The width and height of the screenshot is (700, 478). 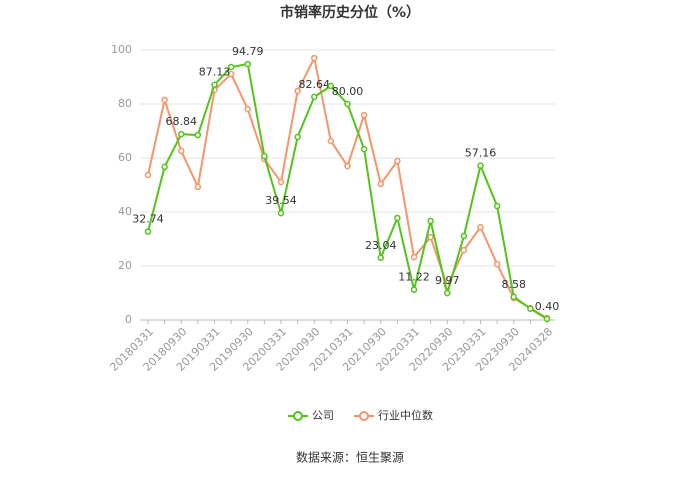 What do you see at coordinates (348, 91) in the screenshot?
I see `value-label: 80.00` at bounding box center [348, 91].